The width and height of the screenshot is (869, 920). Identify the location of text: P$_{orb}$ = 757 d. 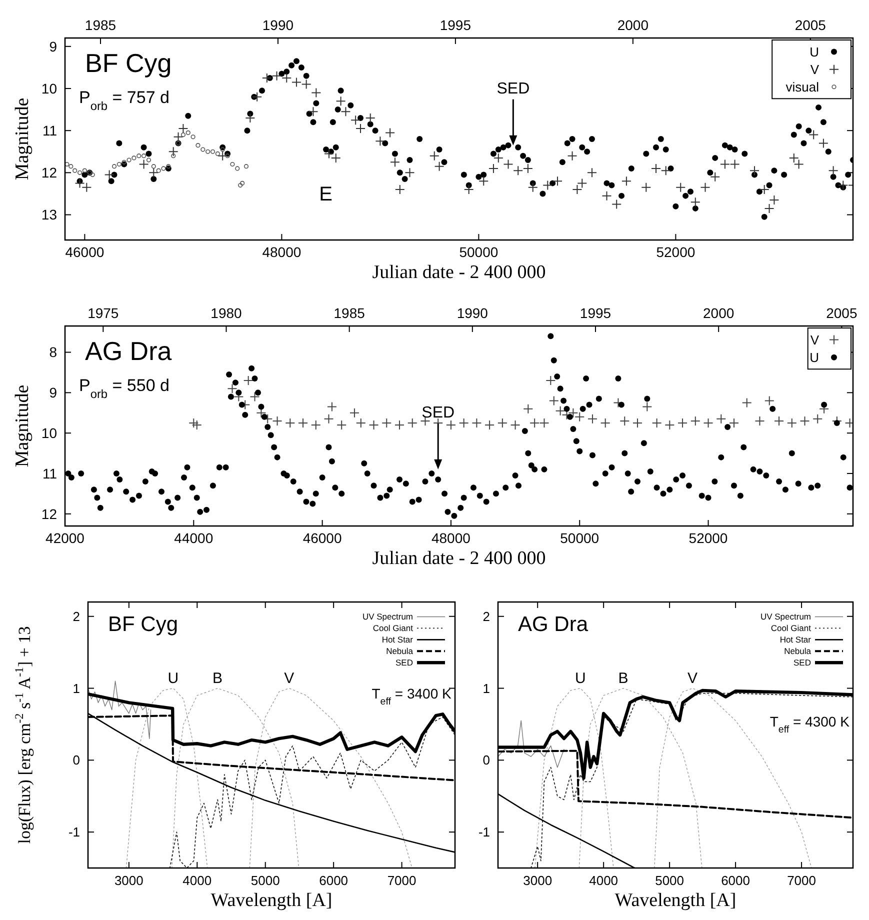
(124, 100).